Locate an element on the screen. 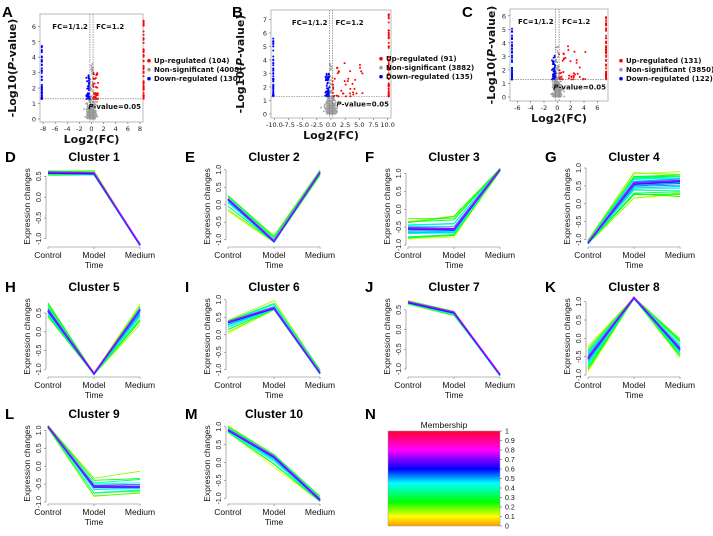 Image resolution: width=713 pixels, height=536 pixels. x-tick-label: 0 is located at coordinates (557, 108).